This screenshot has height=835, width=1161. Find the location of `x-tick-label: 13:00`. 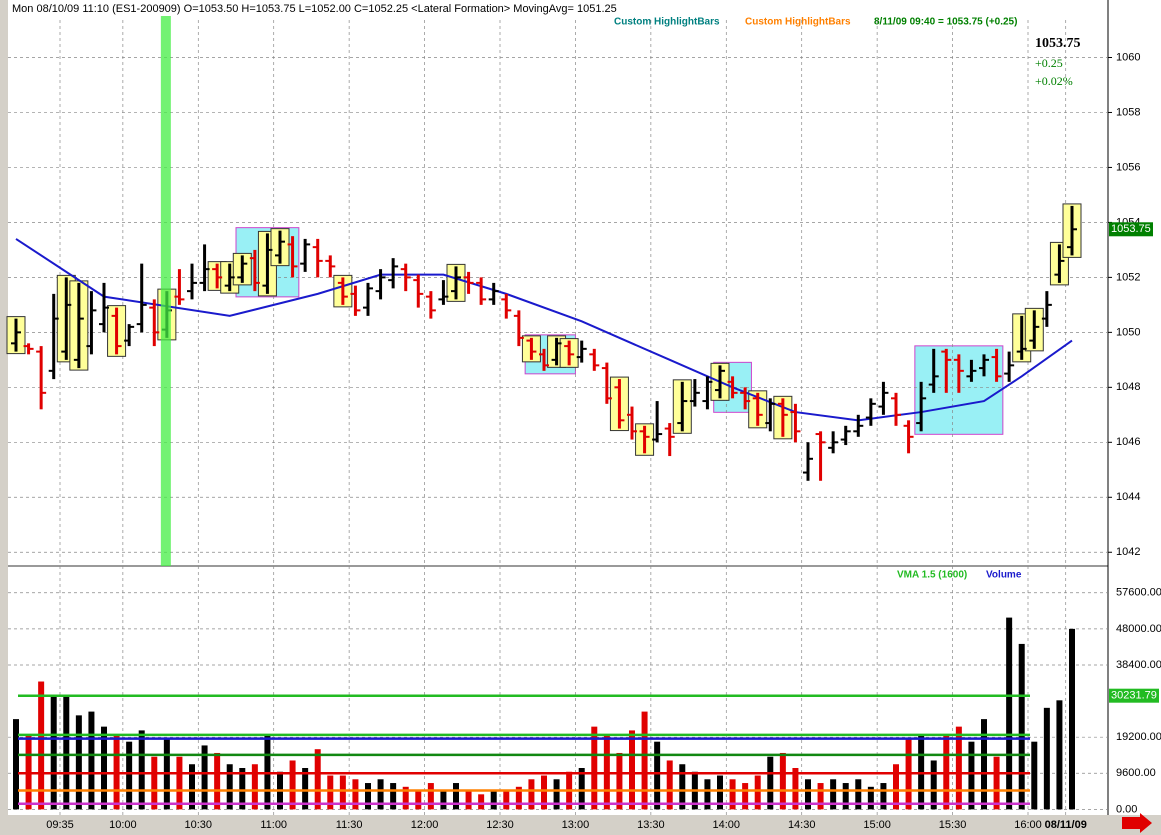

x-tick-label: 13:00 is located at coordinates (576, 825).